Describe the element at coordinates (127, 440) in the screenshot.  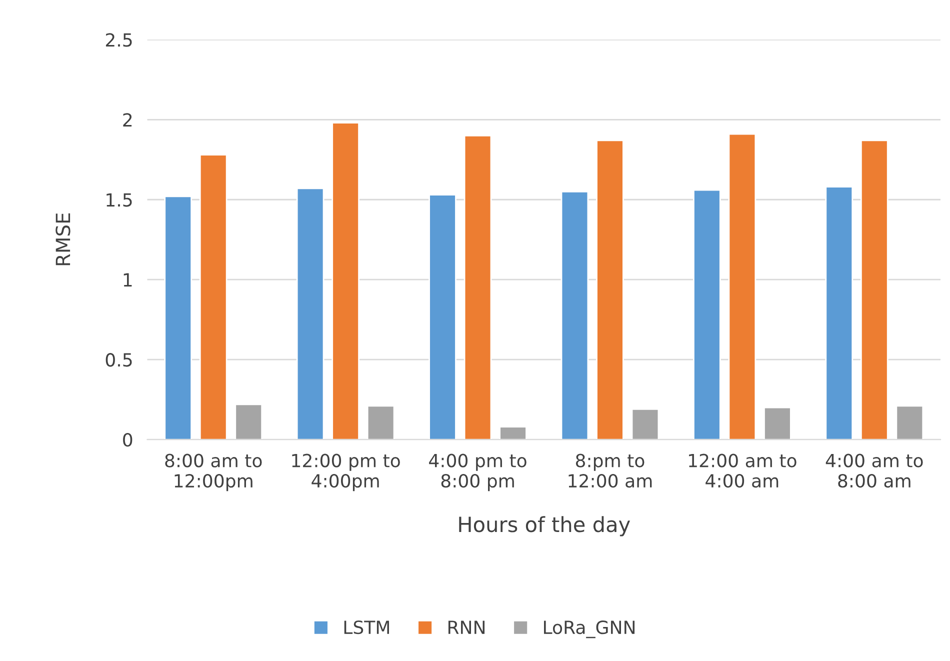
I see `y-tick-label: 0` at that location.